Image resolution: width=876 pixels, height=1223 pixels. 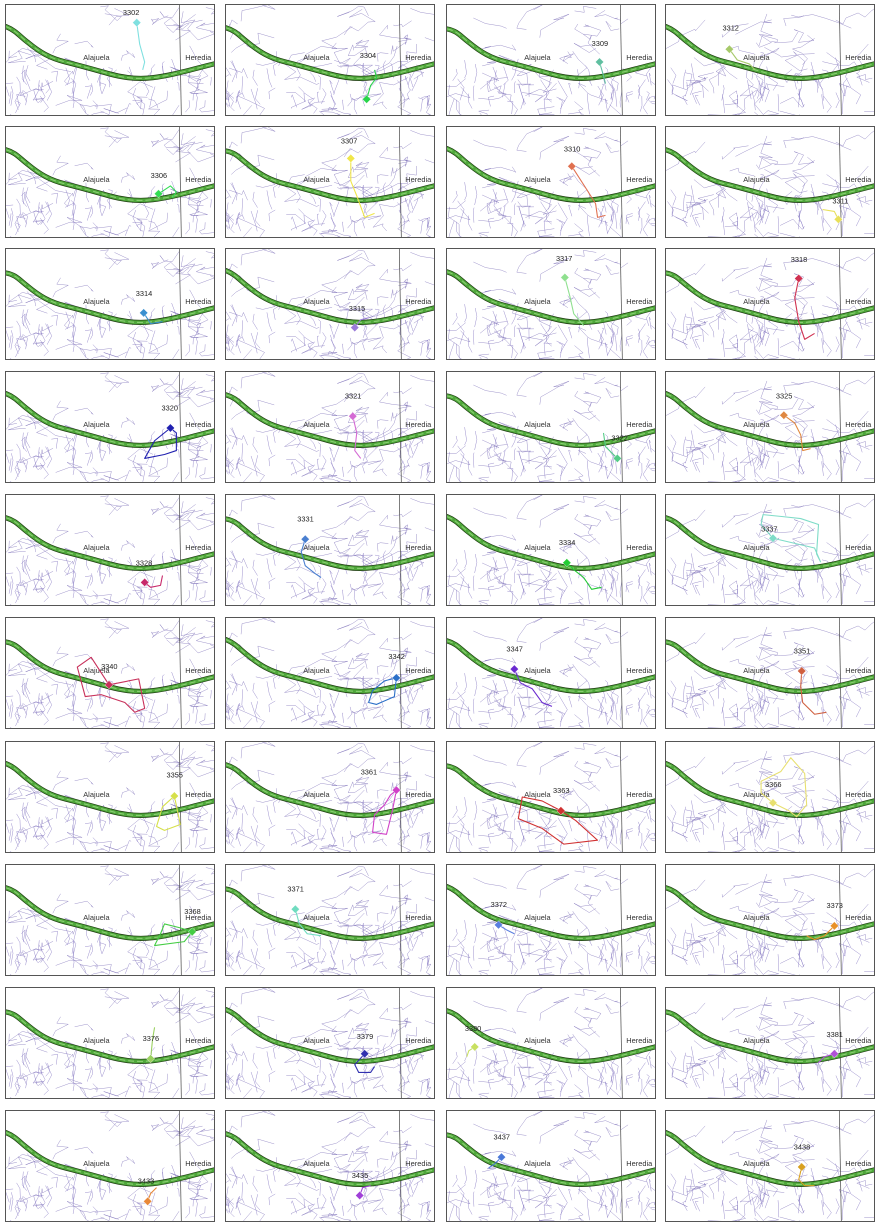 What do you see at coordinates (369, 771) in the screenshot?
I see `station-id-label: 3361` at bounding box center [369, 771].